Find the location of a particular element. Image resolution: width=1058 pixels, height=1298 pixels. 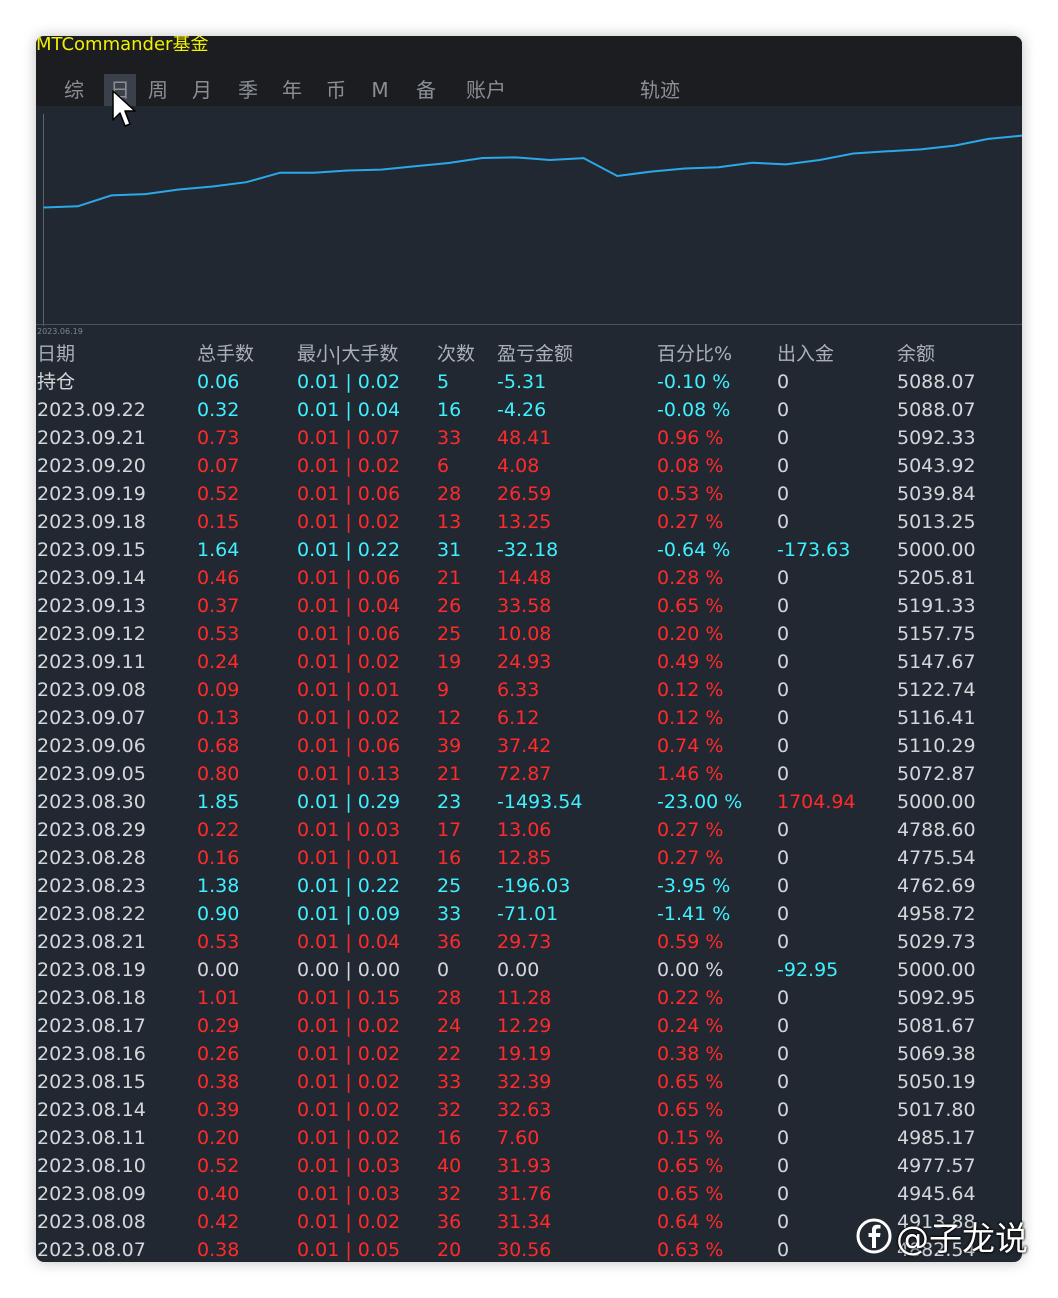

table-row: 持仓 0.06 0.01 | 0.02 5 -5.31 -0.10 % 0 5088.07 is located at coordinates (529, 382).